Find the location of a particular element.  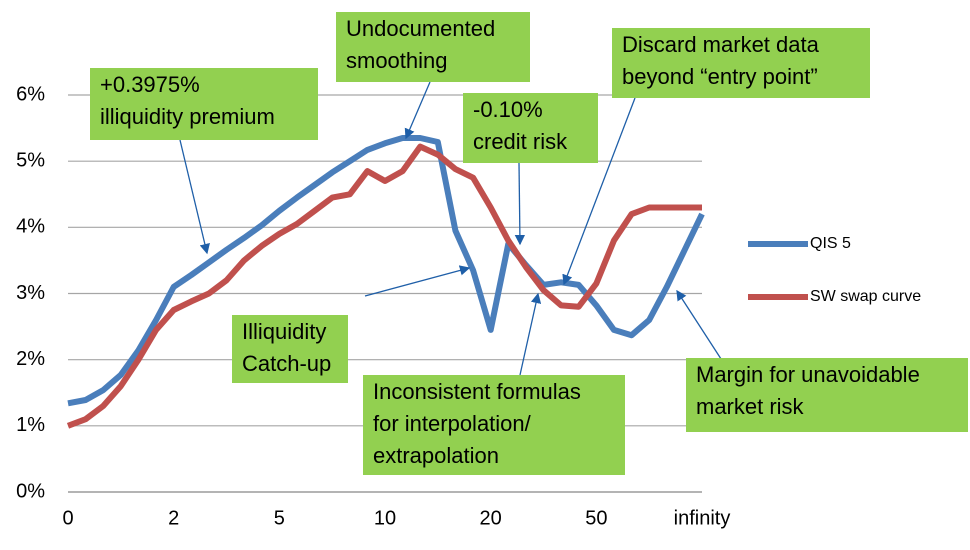

y-tick-label: 4% is located at coordinates (30, 227).